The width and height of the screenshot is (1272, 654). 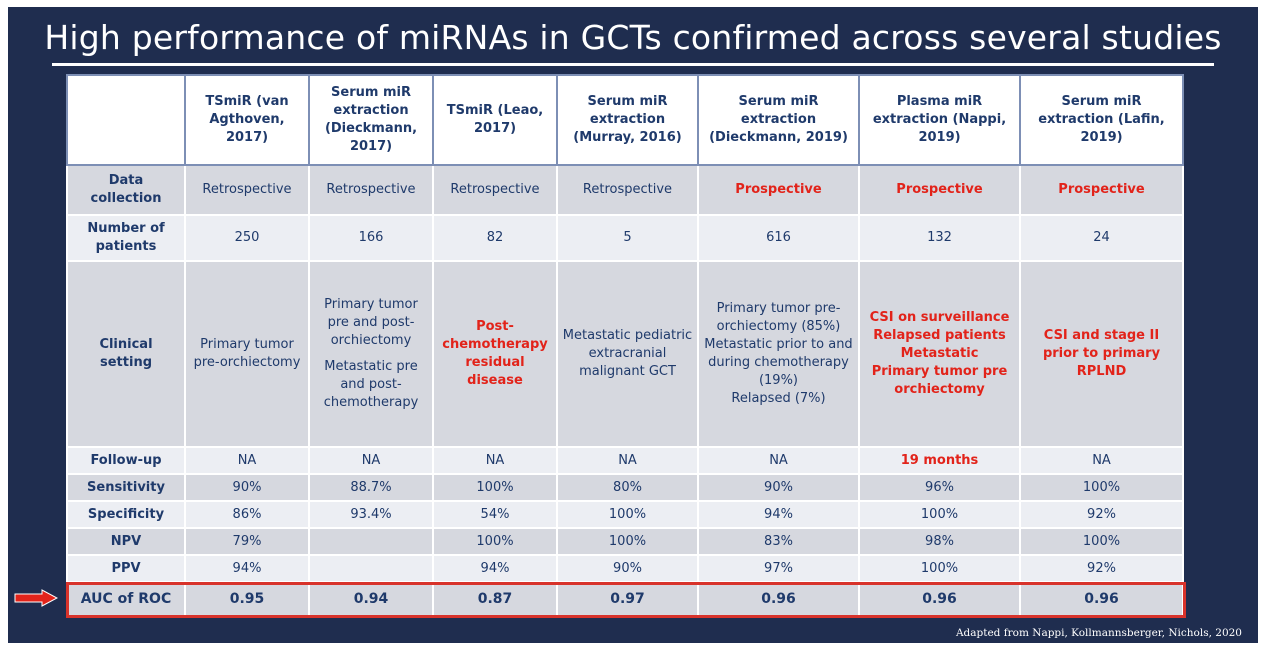 What do you see at coordinates (247, 238) in the screenshot?
I see `cell: 250` at bounding box center [247, 238].